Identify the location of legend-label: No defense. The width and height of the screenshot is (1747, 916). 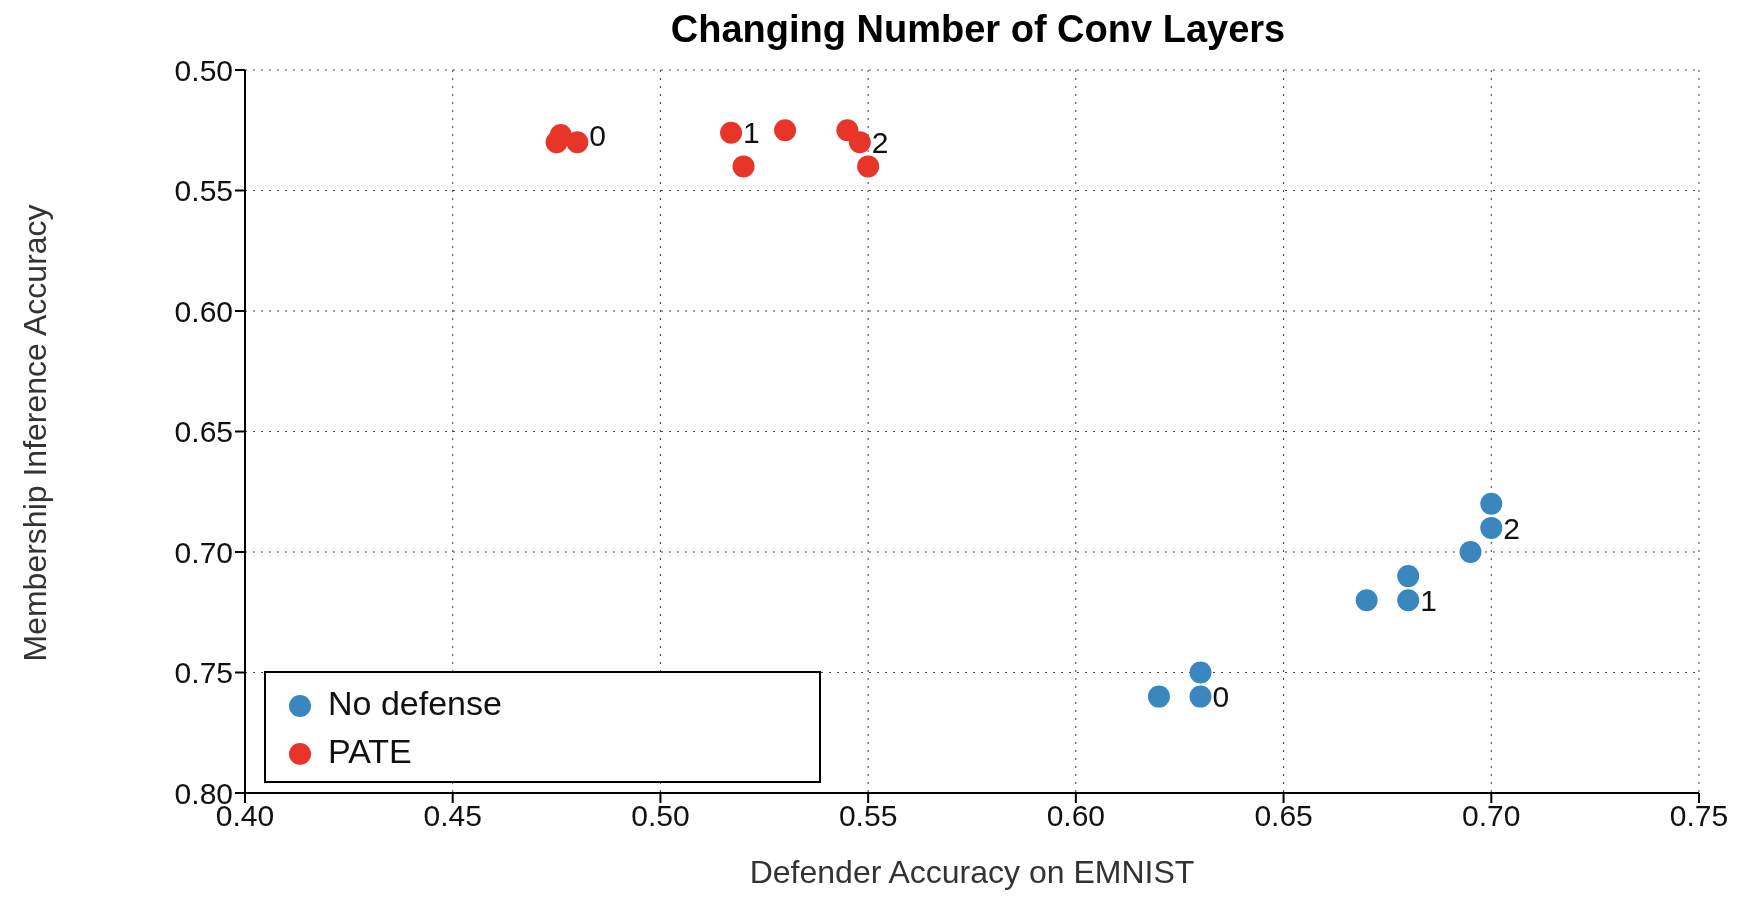
(415, 703).